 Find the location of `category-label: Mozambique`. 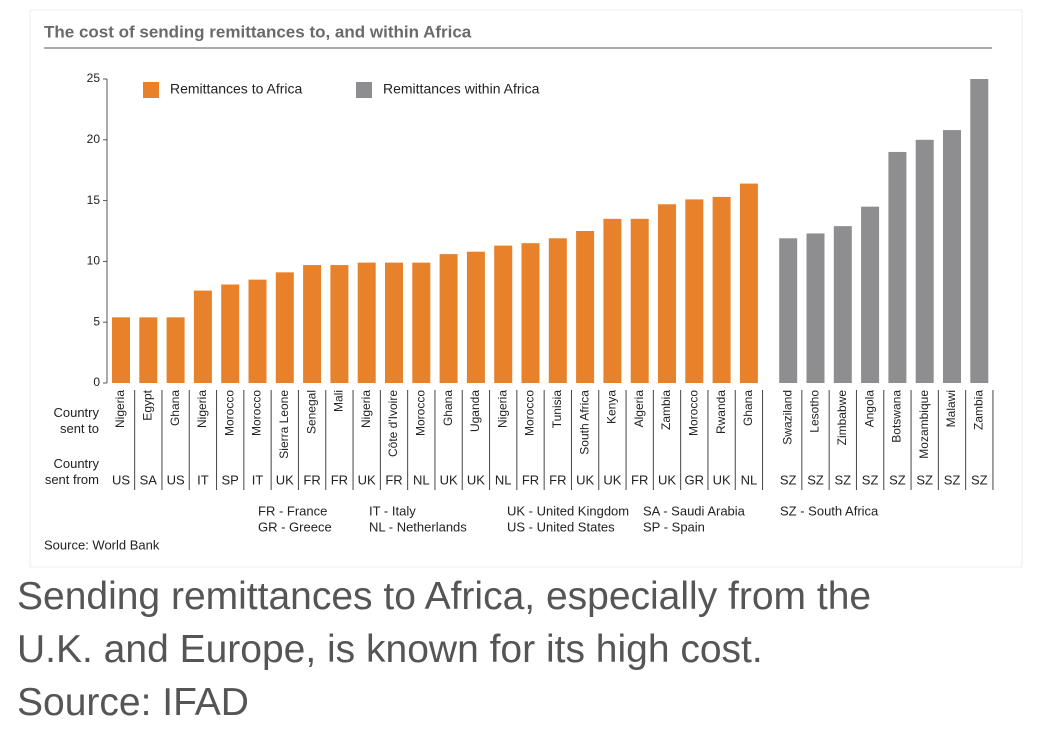

category-label: Mozambique is located at coordinates (924, 424).